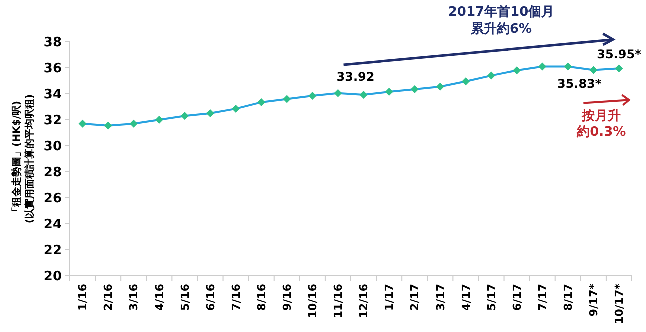 This screenshot has width=646, height=332. I want to click on x-tick-label: 4/17, so click(466, 297).